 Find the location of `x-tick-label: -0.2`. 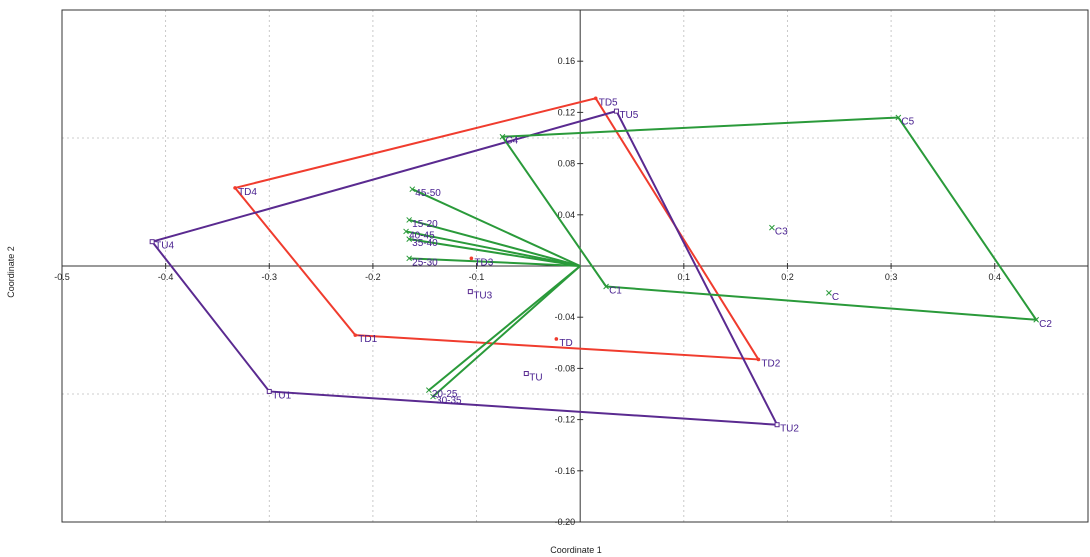

x-tick-label: -0.2 is located at coordinates (373, 277).